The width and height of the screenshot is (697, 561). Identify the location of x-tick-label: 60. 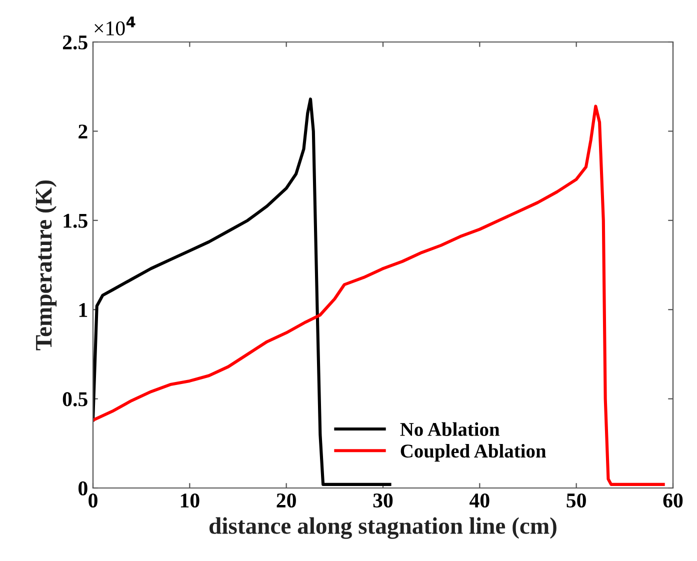
(673, 500).